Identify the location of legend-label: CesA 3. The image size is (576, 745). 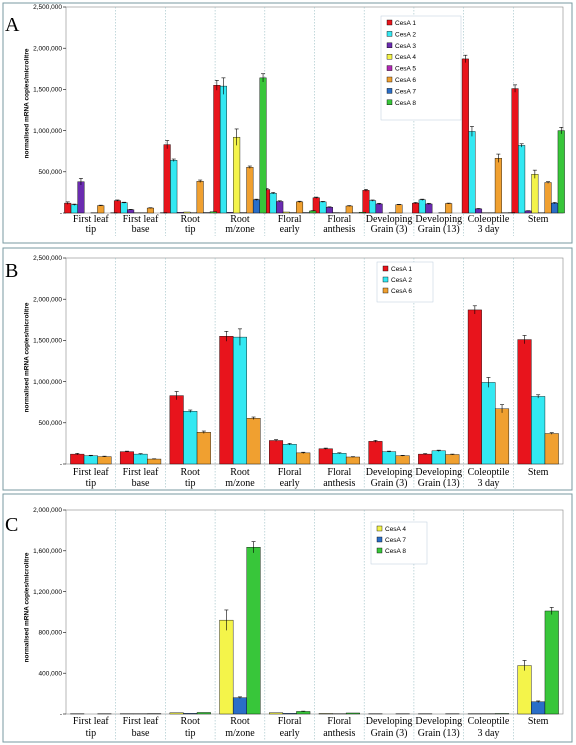
(405, 46).